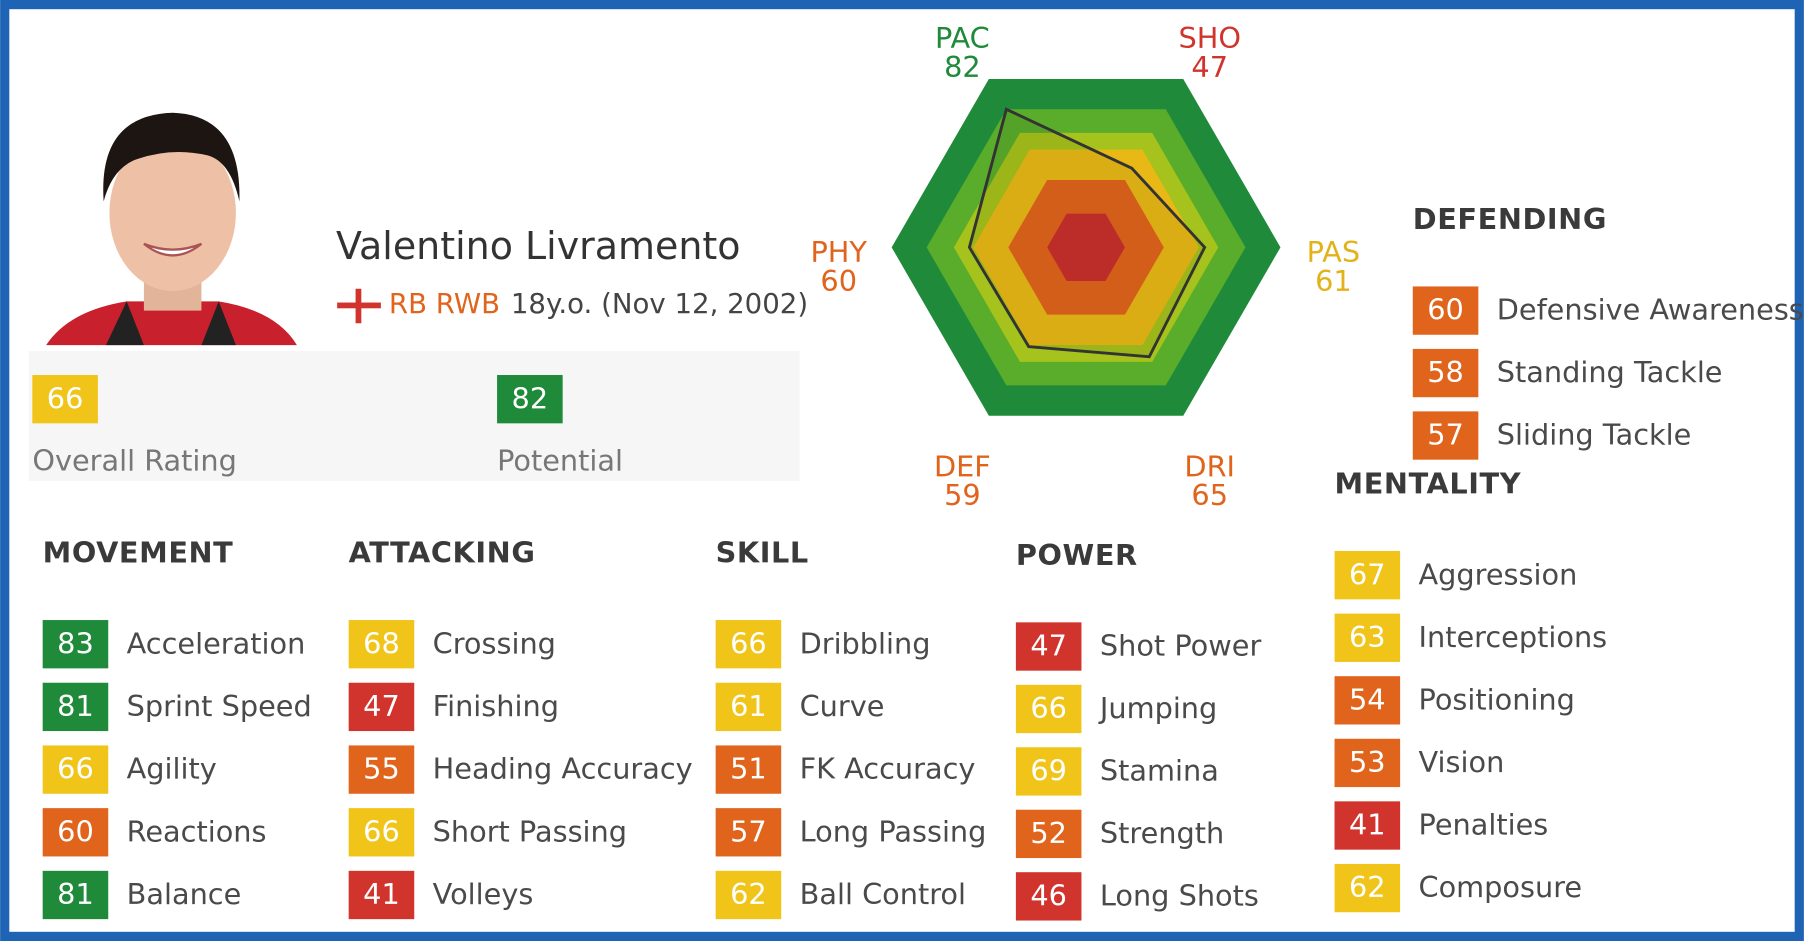  I want to click on stat-name: Sliding Tackle, so click(1594, 435).